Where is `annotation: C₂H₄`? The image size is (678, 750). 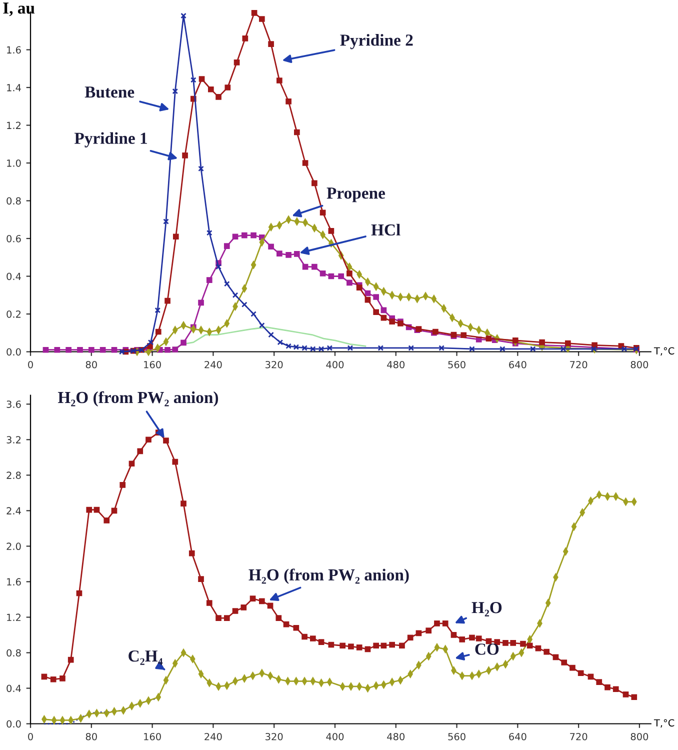 annotation: C₂H₄ is located at coordinates (145, 657).